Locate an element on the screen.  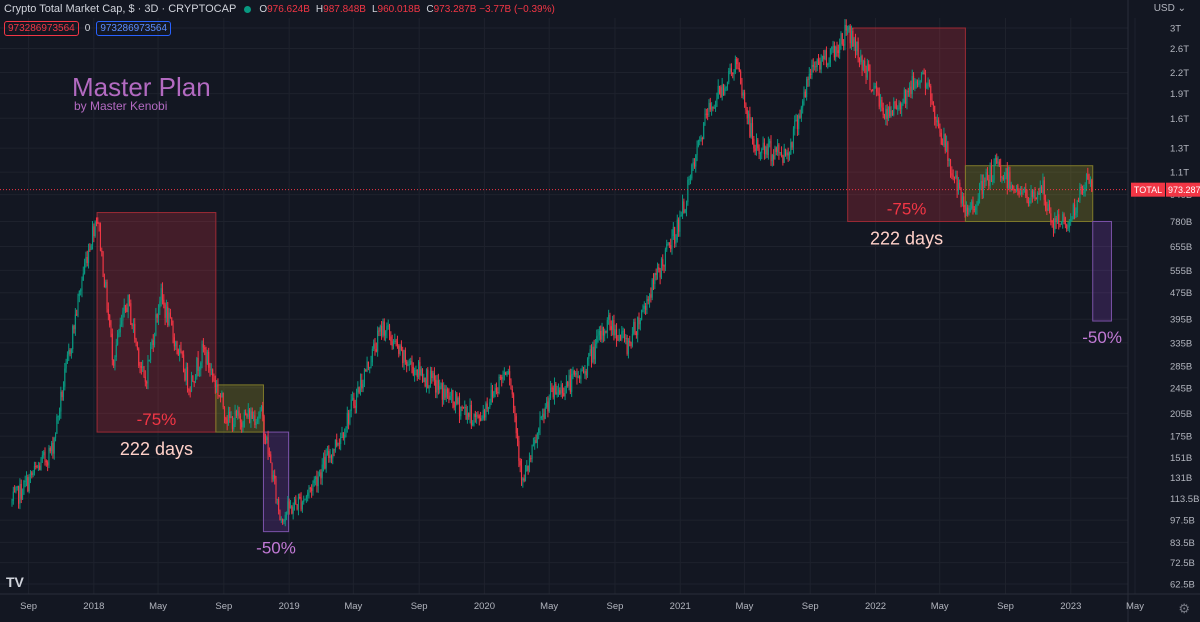
market-status-icon is located at coordinates (248, 9).